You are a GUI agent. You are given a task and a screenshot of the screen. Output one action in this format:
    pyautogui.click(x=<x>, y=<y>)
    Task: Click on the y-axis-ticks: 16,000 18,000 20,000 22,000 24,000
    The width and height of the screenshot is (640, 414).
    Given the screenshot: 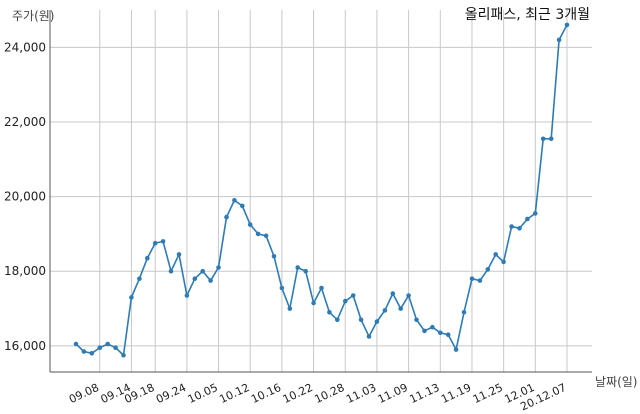 What is the action you would take?
    pyautogui.click(x=25, y=196)
    